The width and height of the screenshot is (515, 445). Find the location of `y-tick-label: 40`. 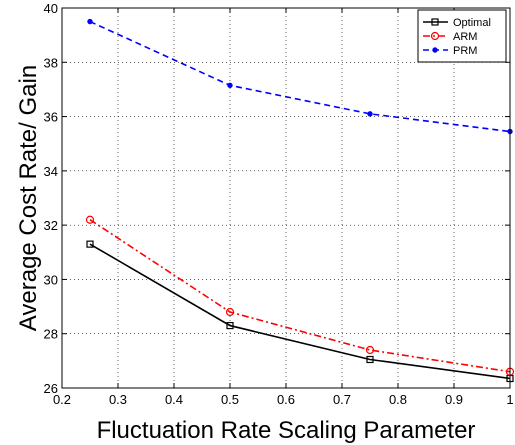

y-tick-label: 40 is located at coordinates (51, 8).